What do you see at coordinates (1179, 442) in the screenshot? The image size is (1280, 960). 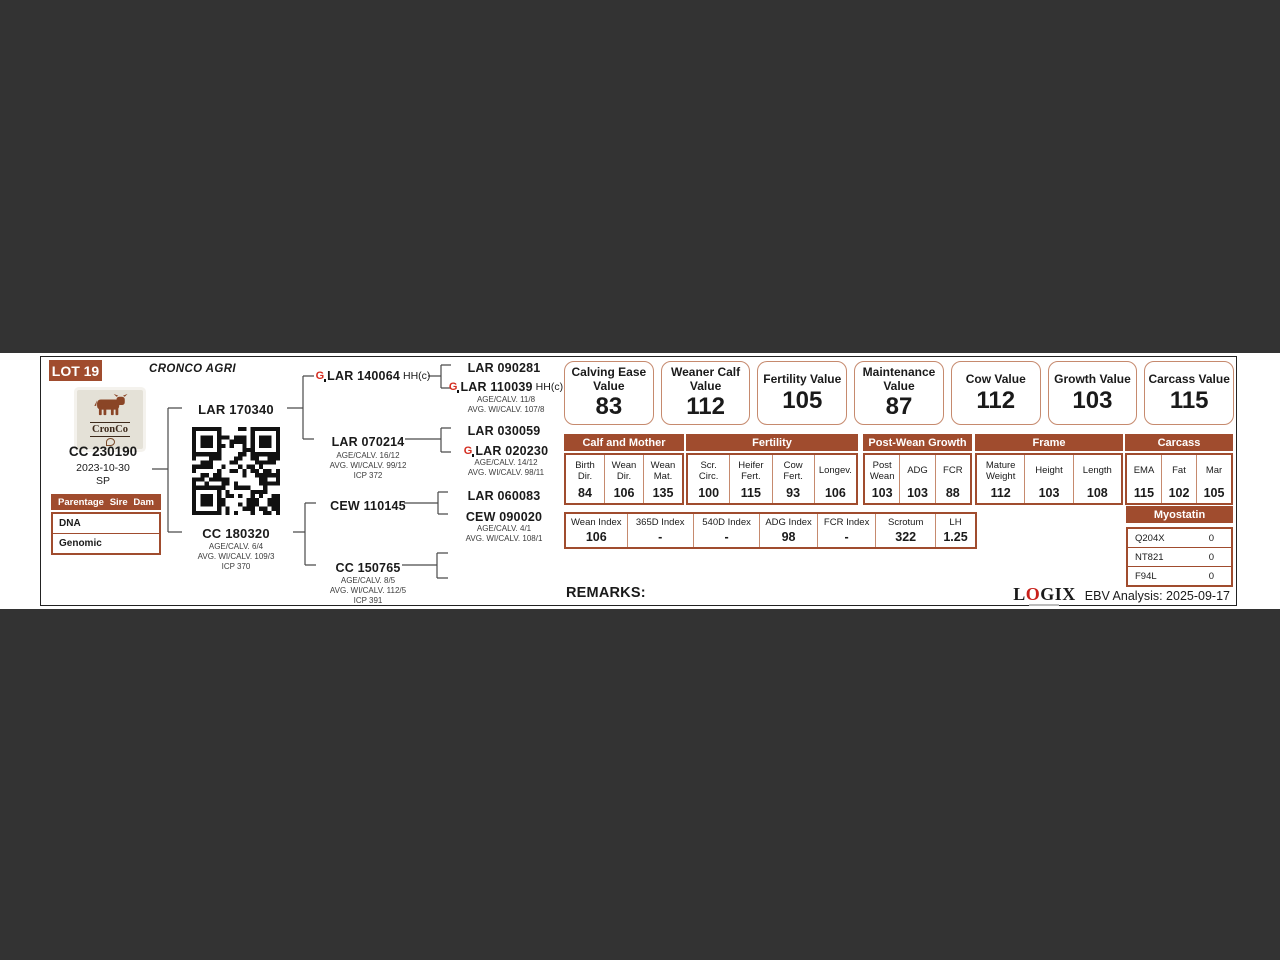 I see `table-header-carcass: Carcass` at bounding box center [1179, 442].